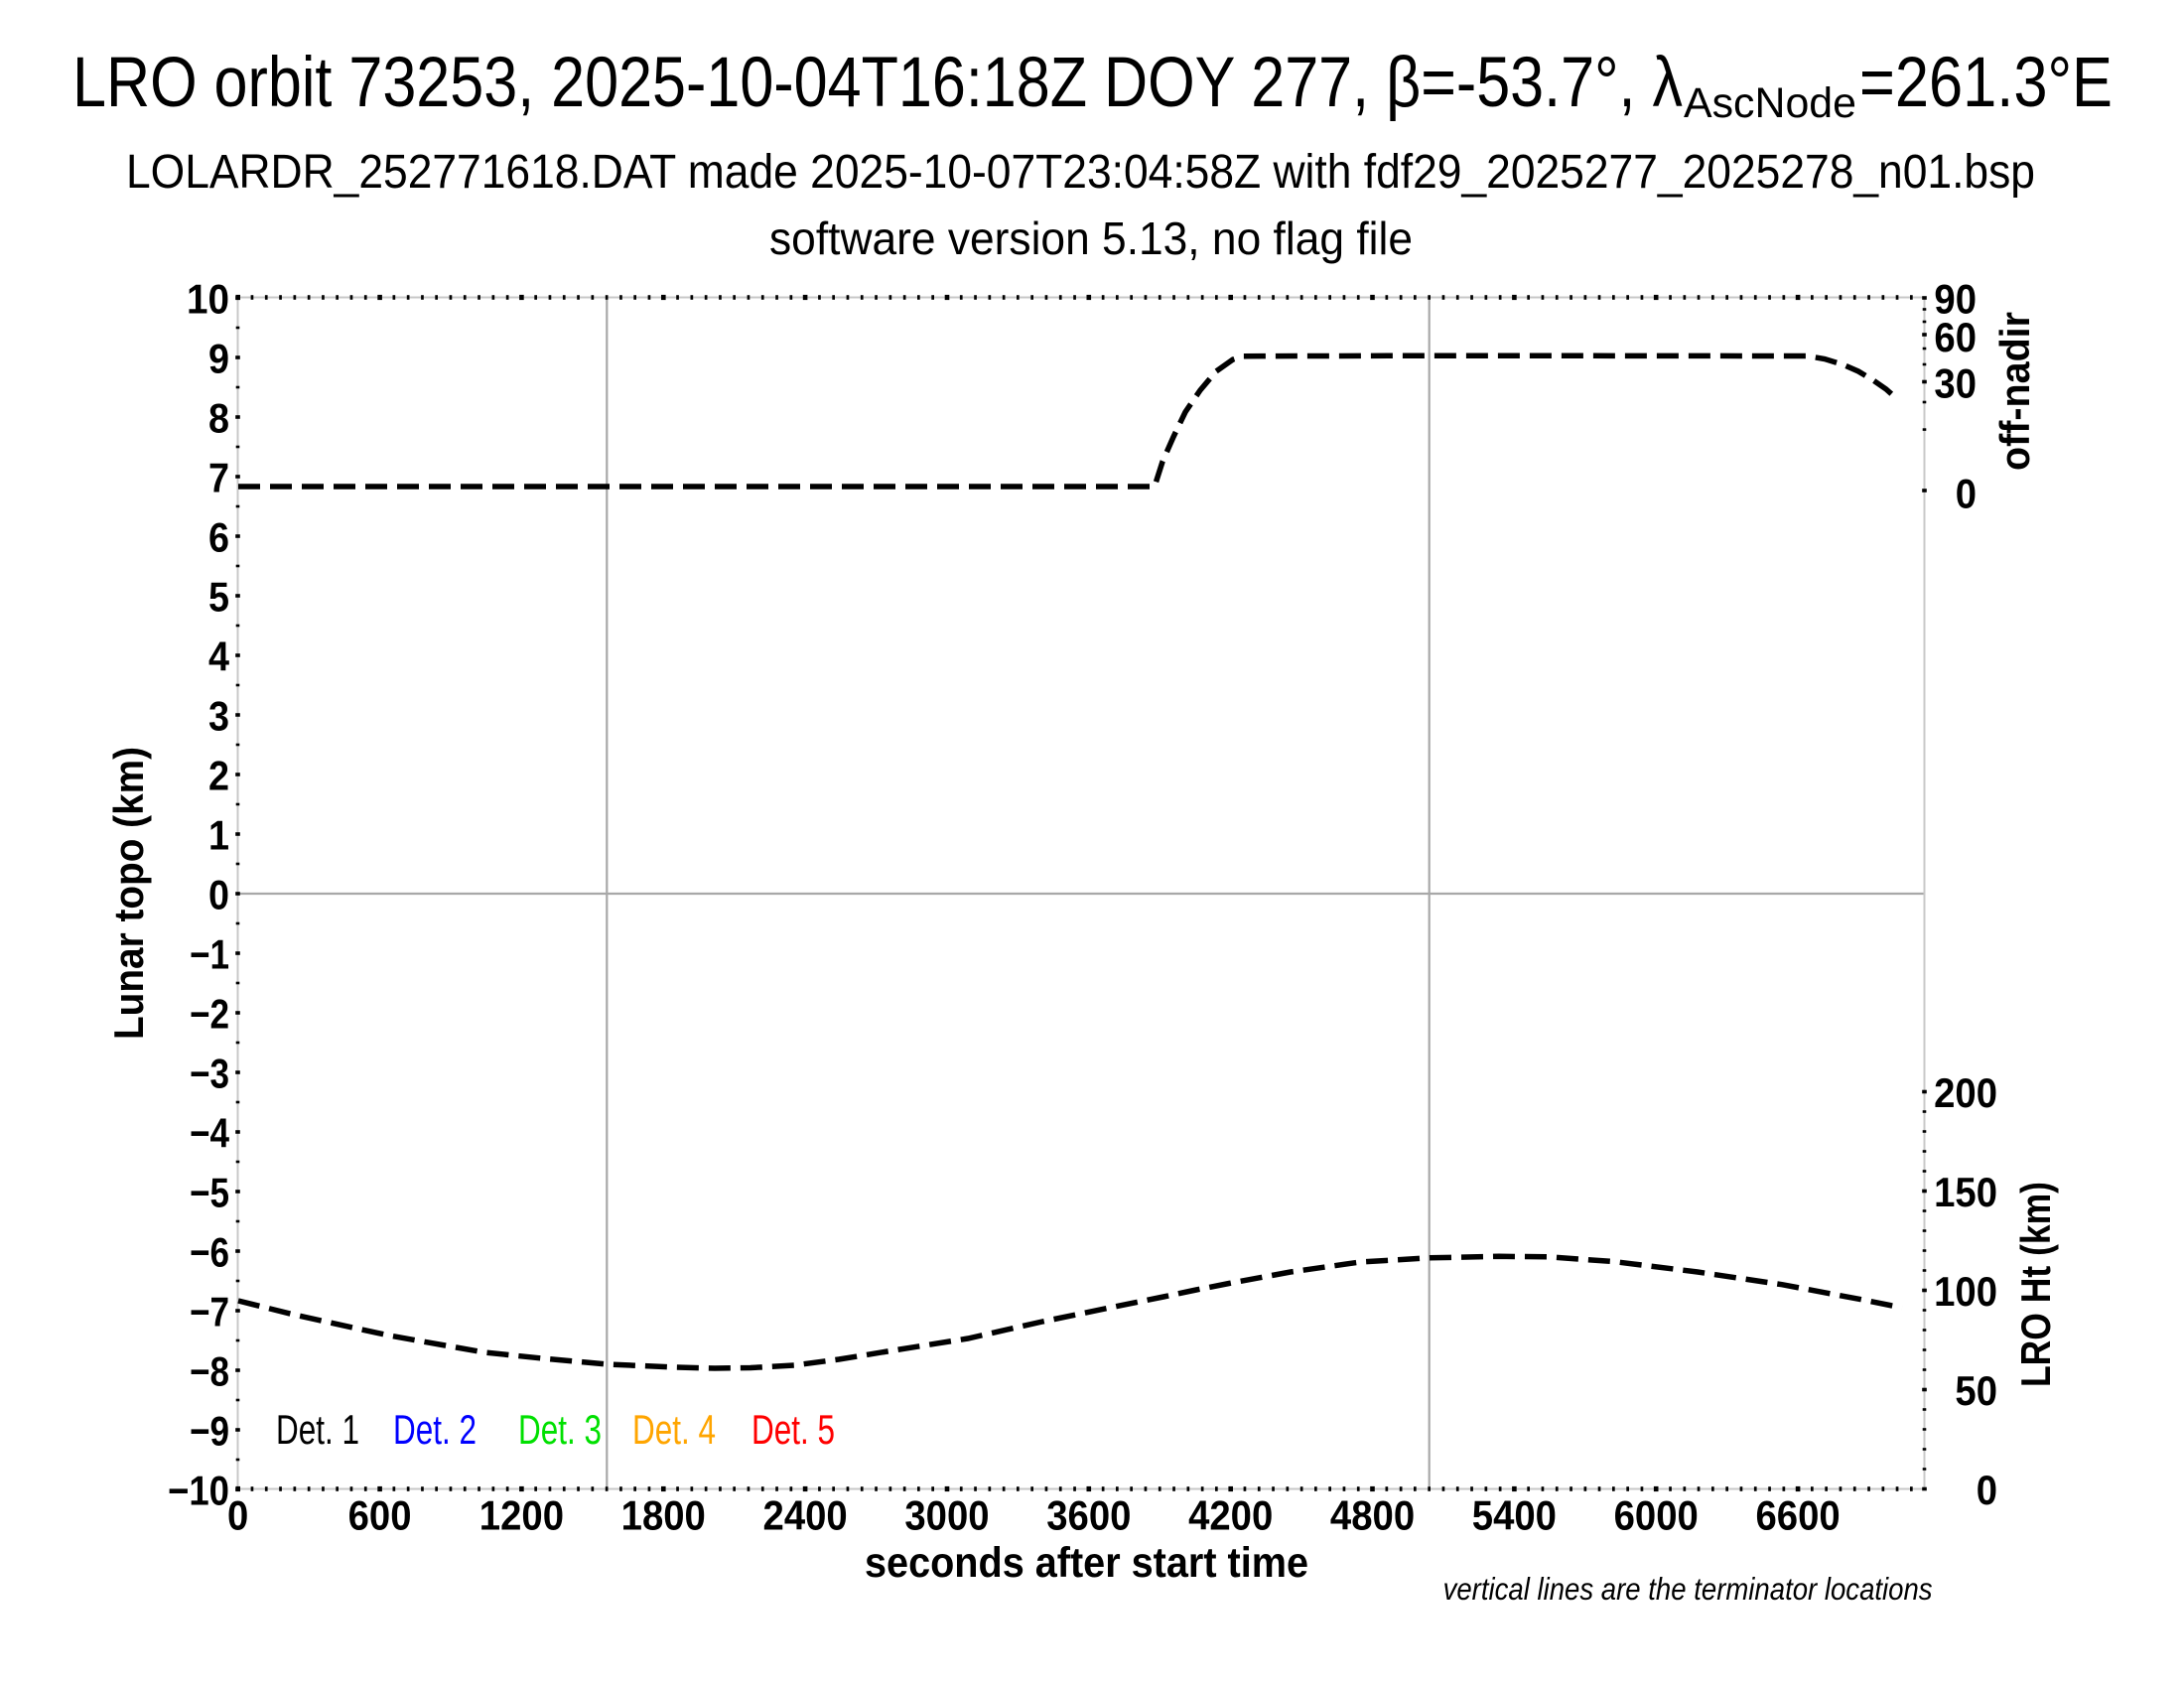 This screenshot has height=1688, width=2184. I want to click on svg-text: 1800, so click(663, 1515).